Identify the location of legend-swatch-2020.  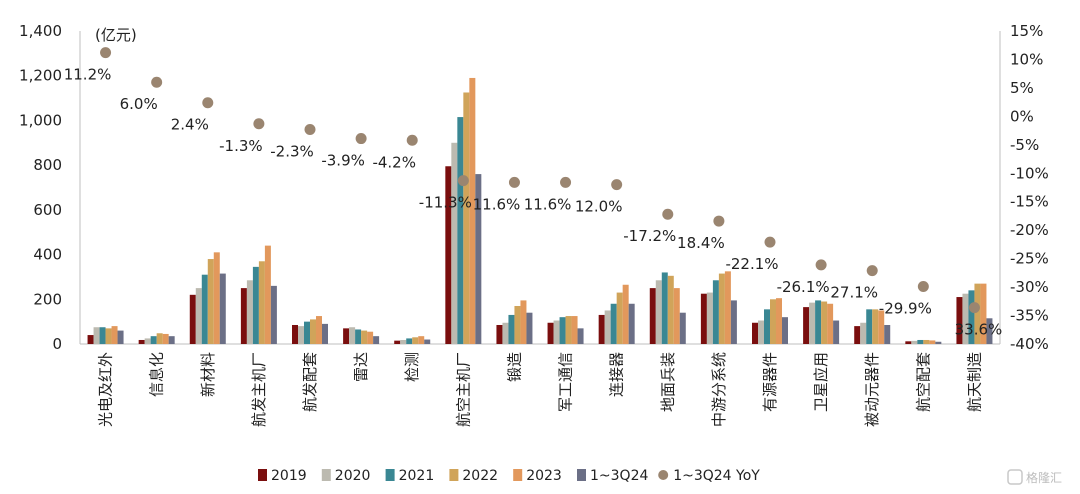
(326, 475).